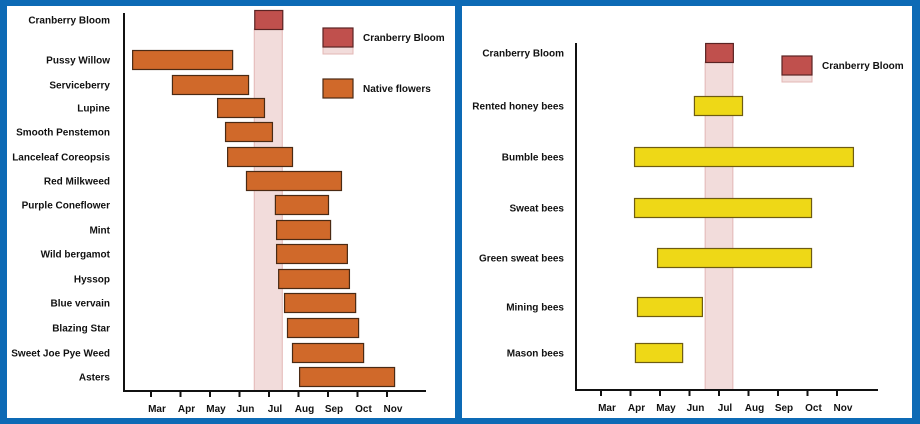 The width and height of the screenshot is (920, 424). Describe the element at coordinates (314, 279) in the screenshot. I see `bar-hyssop` at that location.